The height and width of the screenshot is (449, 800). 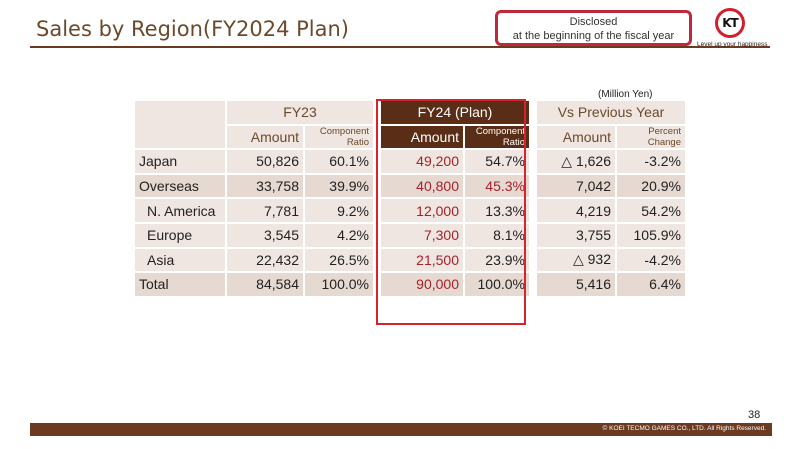 I want to click on disclosed-line-1: Disclosed, so click(x=593, y=22).